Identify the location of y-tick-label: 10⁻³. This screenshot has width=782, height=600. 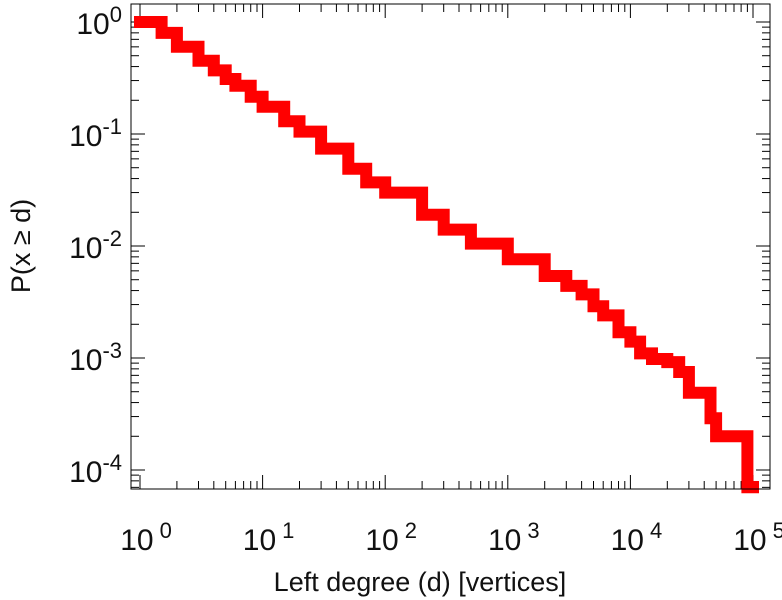
(95, 357).